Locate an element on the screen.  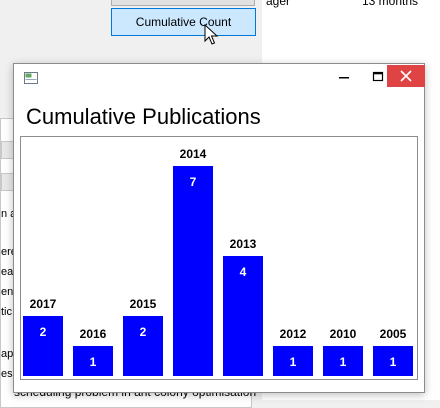
left-fragment: n a is located at coordinates (9, 214).